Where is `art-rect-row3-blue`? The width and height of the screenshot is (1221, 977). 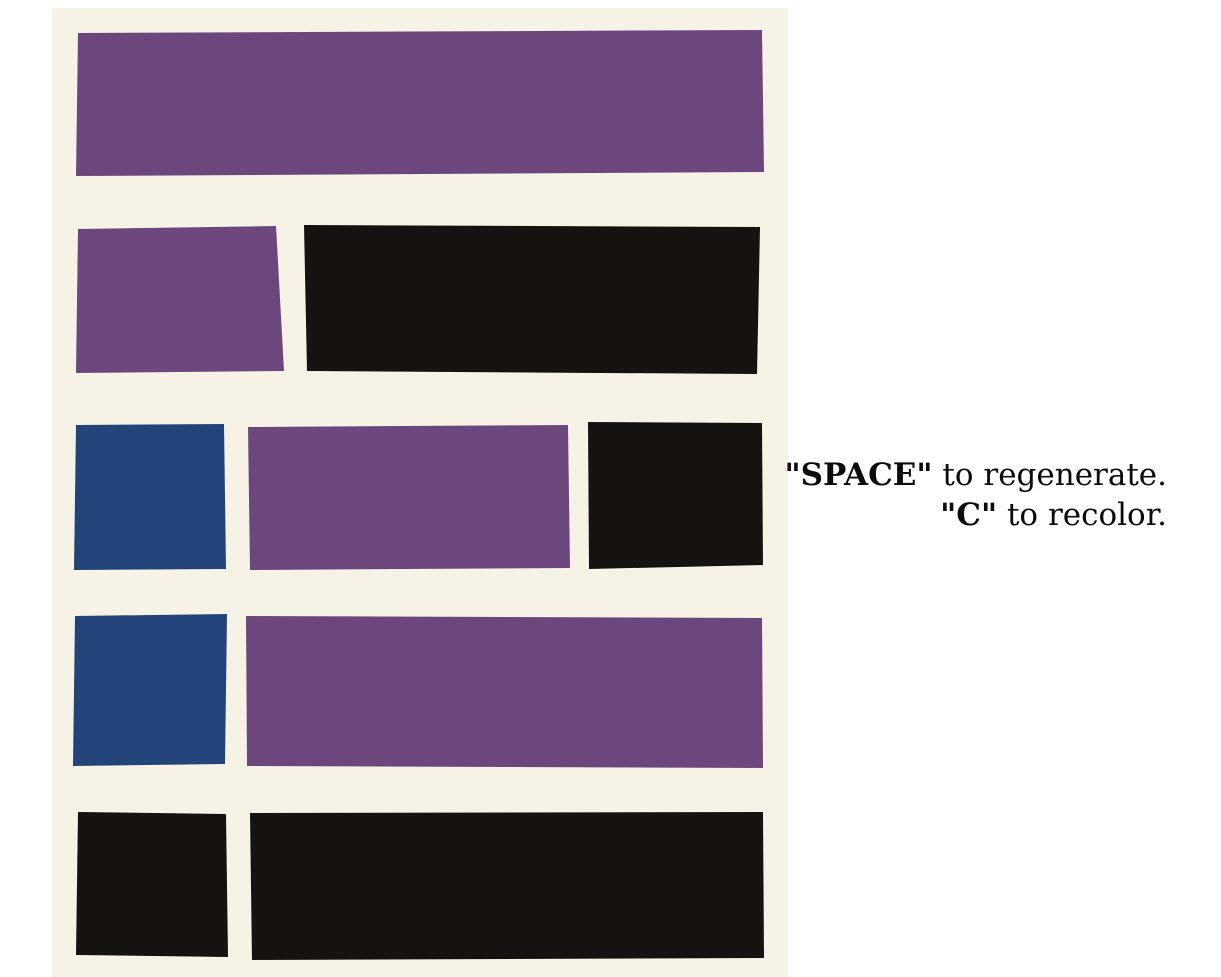
art-rect-row3-blue is located at coordinates (150, 497).